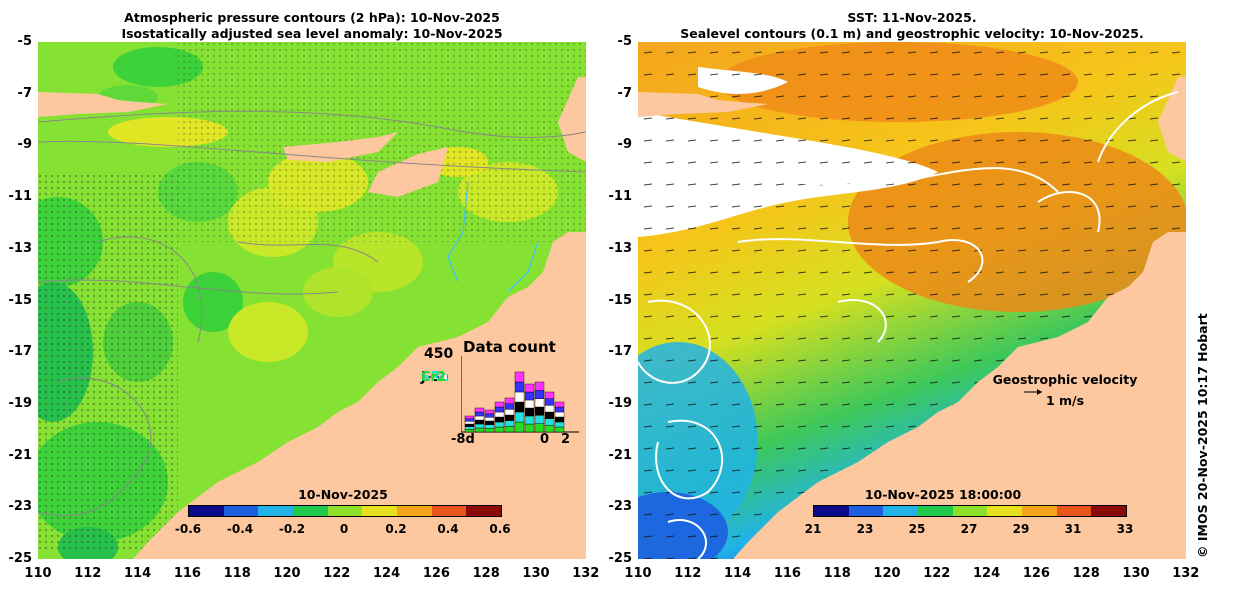  I want to click on land-melville, so click(340, 147).